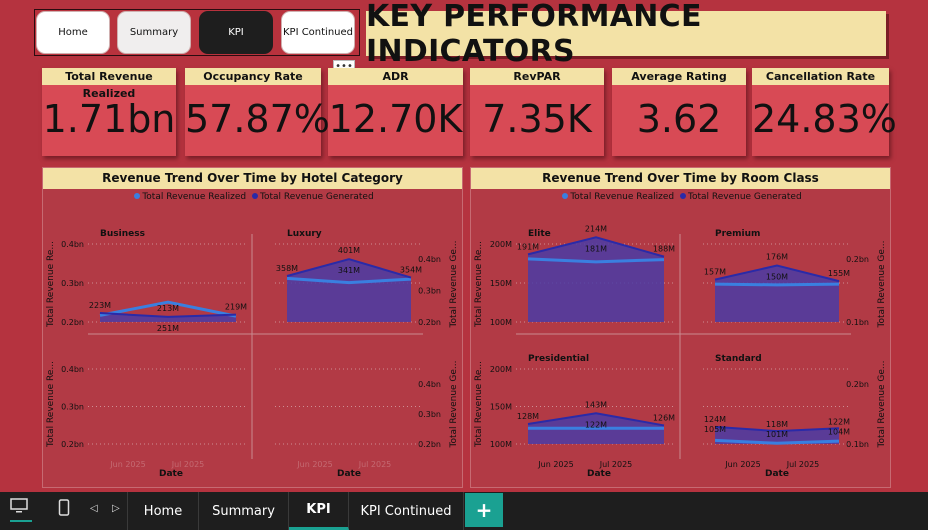  I want to click on page-tab-bar: ◁ ▷ Home Summary KPI KPI Continued, so click(464, 511).